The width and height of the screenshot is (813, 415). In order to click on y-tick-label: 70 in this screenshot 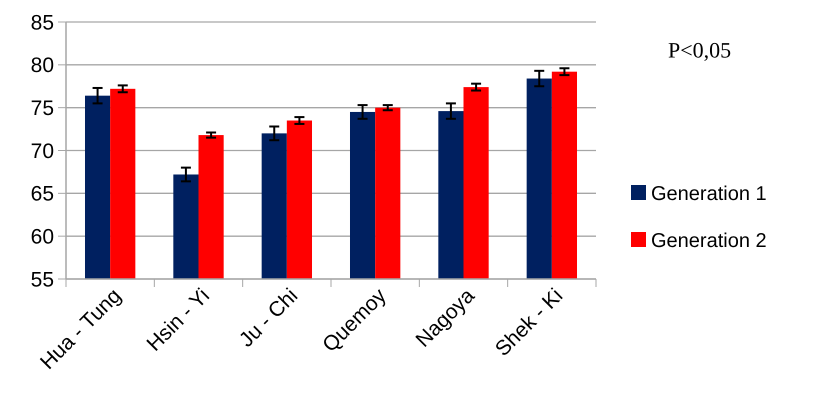, I will do `click(42, 151)`.